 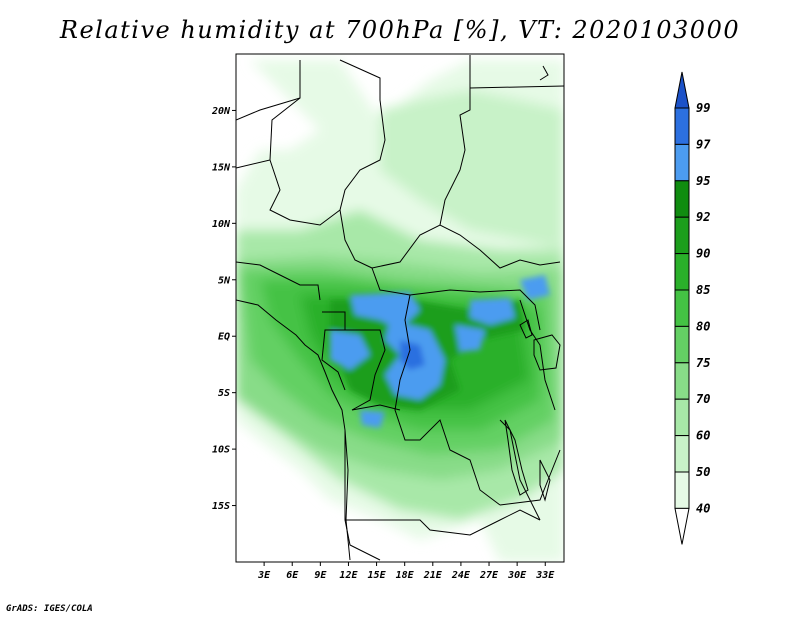 I want to click on colorbar-label: 95, so click(x=703, y=181).